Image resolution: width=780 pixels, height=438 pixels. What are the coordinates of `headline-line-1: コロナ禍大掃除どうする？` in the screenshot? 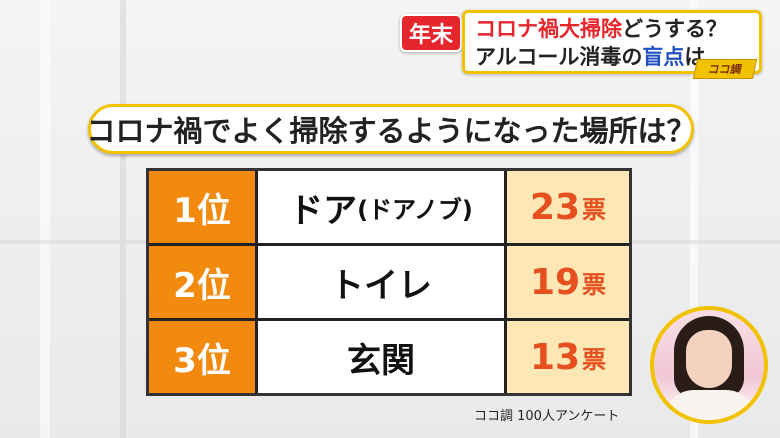 It's located at (612, 29).